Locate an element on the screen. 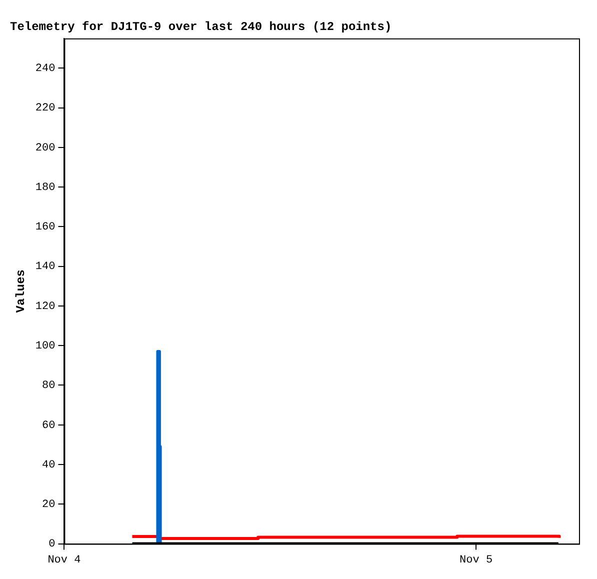  y-tick-label: 60 is located at coordinates (49, 426).